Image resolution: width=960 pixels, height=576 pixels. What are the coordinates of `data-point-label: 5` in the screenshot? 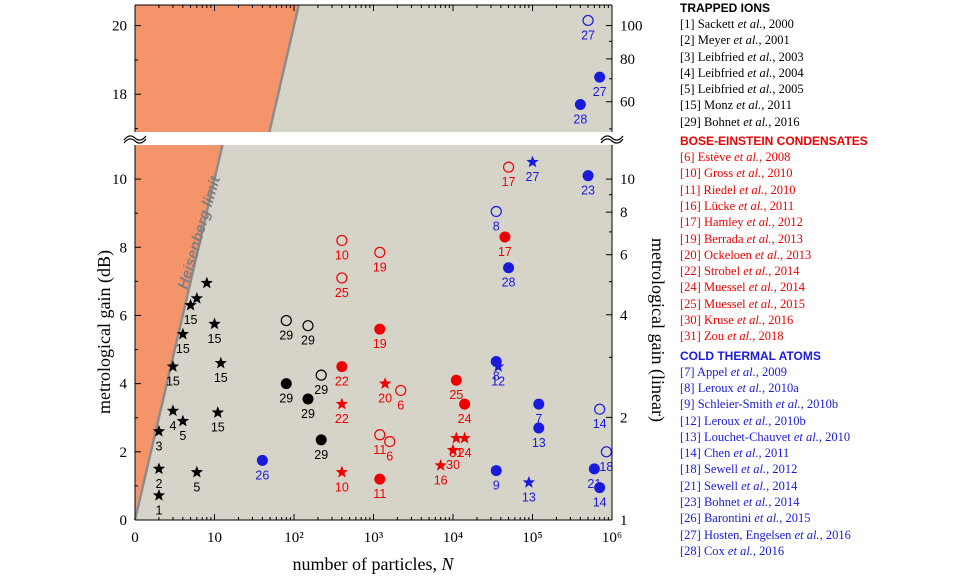 It's located at (196, 487).